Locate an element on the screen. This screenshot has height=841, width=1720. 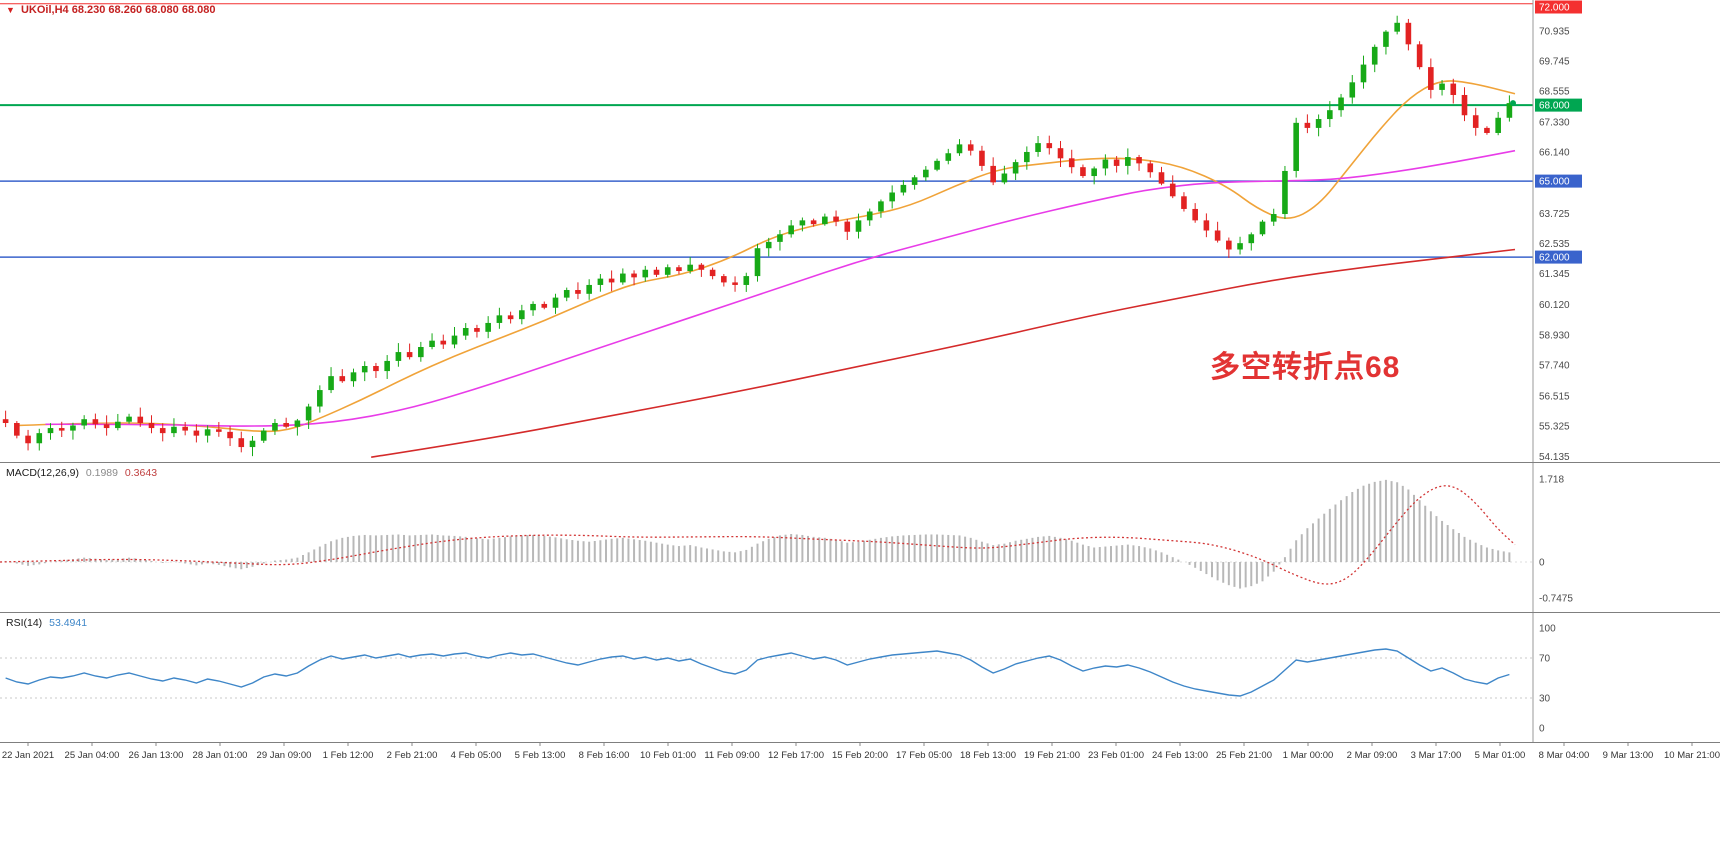
price-tick: 54.135 is located at coordinates (1554, 457).